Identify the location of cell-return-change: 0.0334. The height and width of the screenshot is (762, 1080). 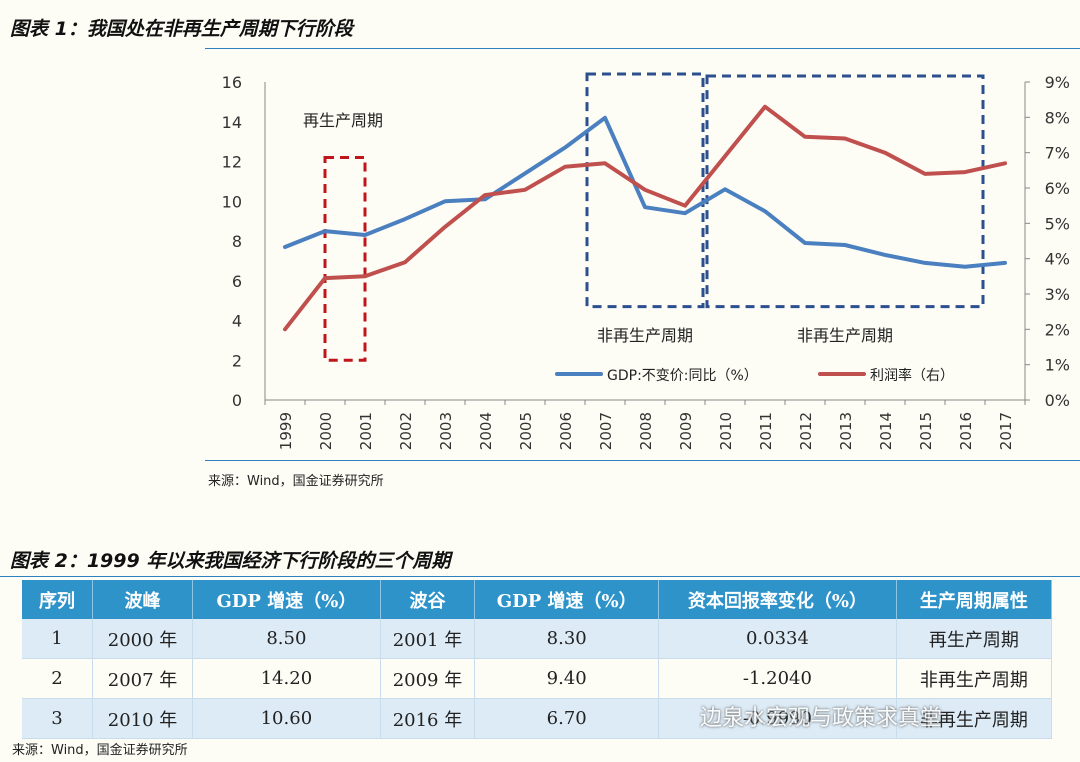
(777, 639).